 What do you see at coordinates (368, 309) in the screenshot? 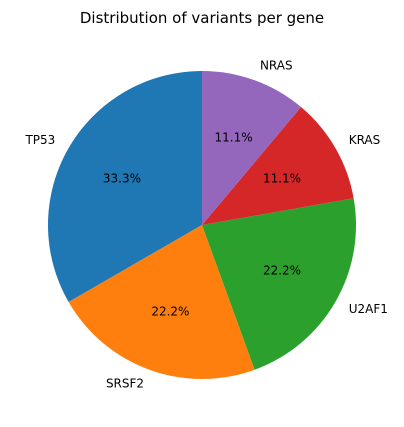
I see `slice-label-u2af1: U2AF1` at bounding box center [368, 309].